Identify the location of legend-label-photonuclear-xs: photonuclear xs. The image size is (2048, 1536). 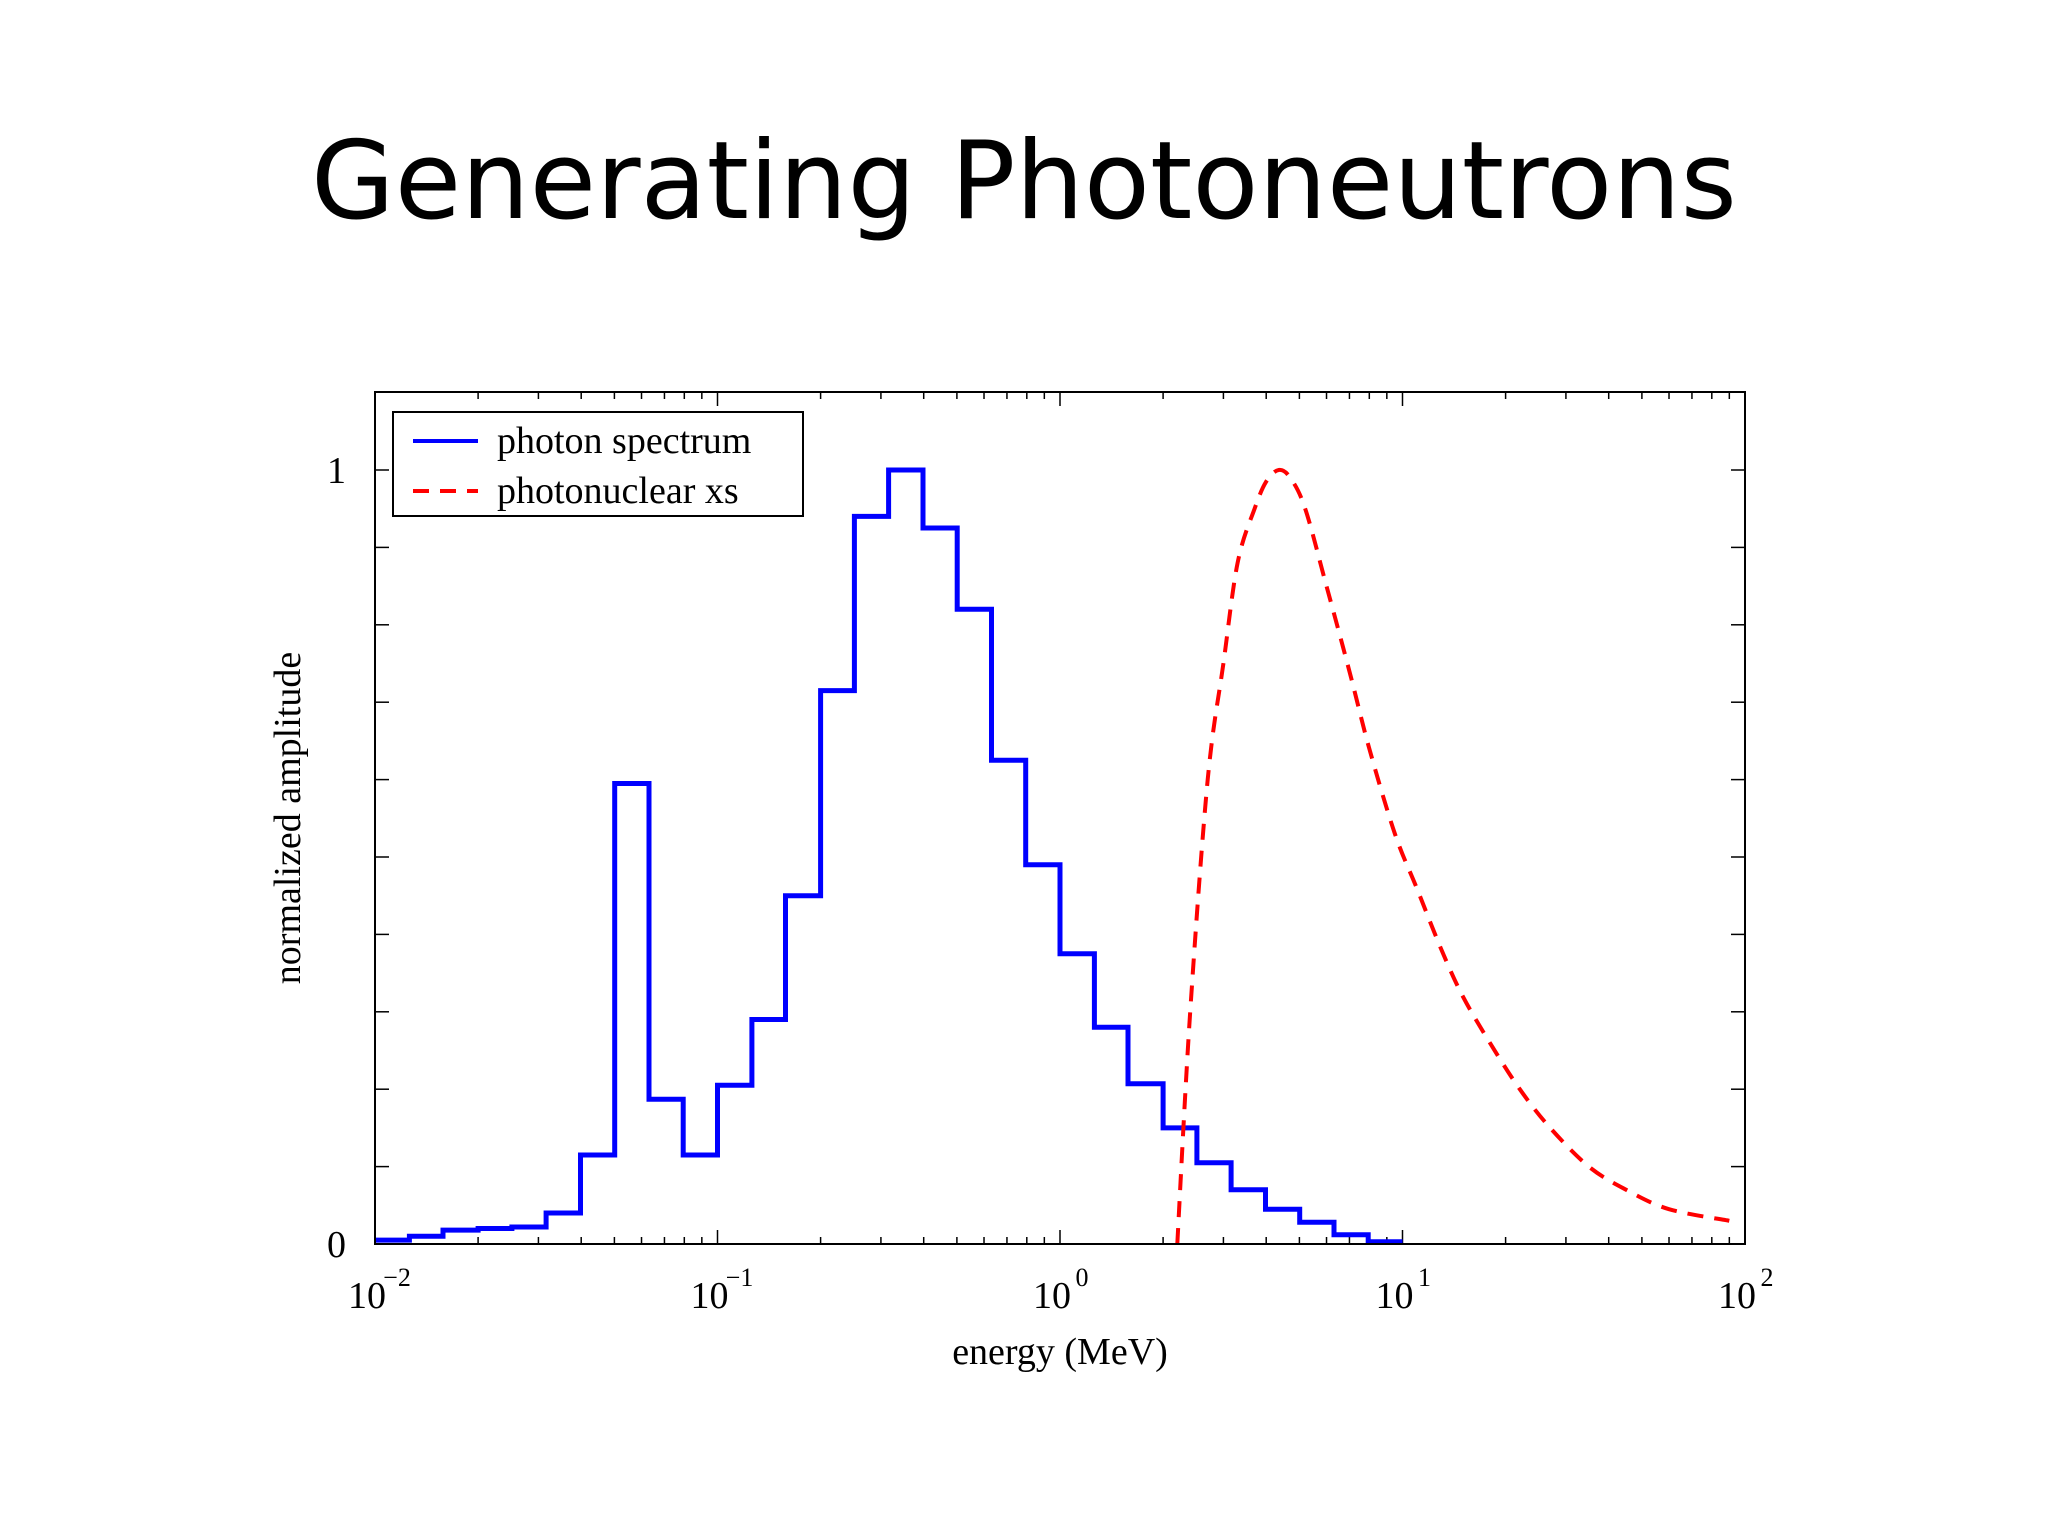
(618, 491).